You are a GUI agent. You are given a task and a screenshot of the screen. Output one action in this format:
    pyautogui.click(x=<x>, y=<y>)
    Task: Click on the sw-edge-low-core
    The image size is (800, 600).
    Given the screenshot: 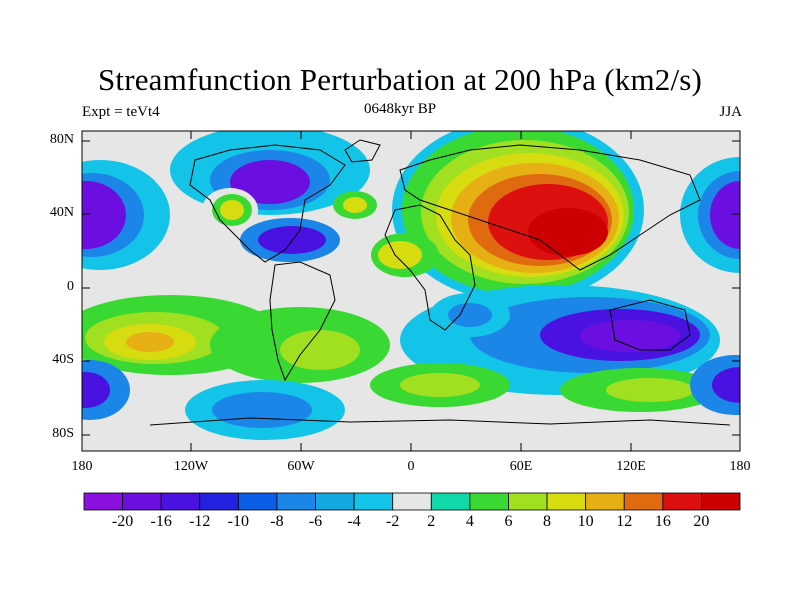 What is the action you would take?
    pyautogui.click(x=96, y=390)
    